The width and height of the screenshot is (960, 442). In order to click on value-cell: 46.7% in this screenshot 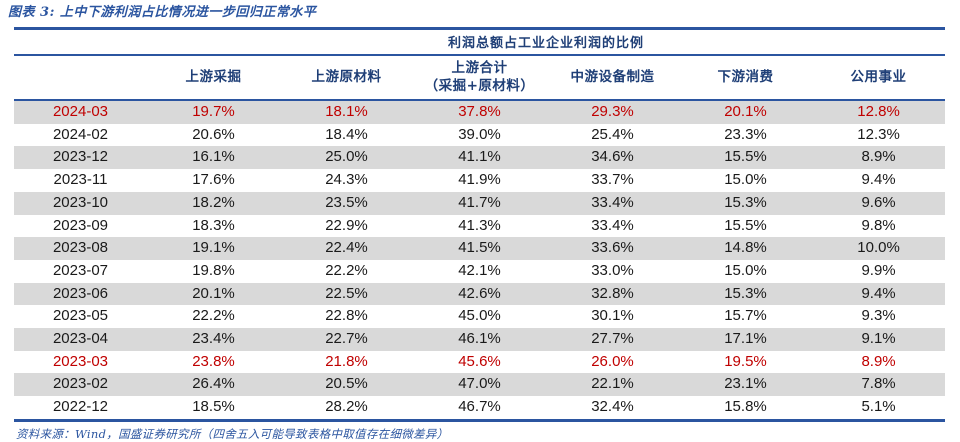, I will do `click(479, 407)`.